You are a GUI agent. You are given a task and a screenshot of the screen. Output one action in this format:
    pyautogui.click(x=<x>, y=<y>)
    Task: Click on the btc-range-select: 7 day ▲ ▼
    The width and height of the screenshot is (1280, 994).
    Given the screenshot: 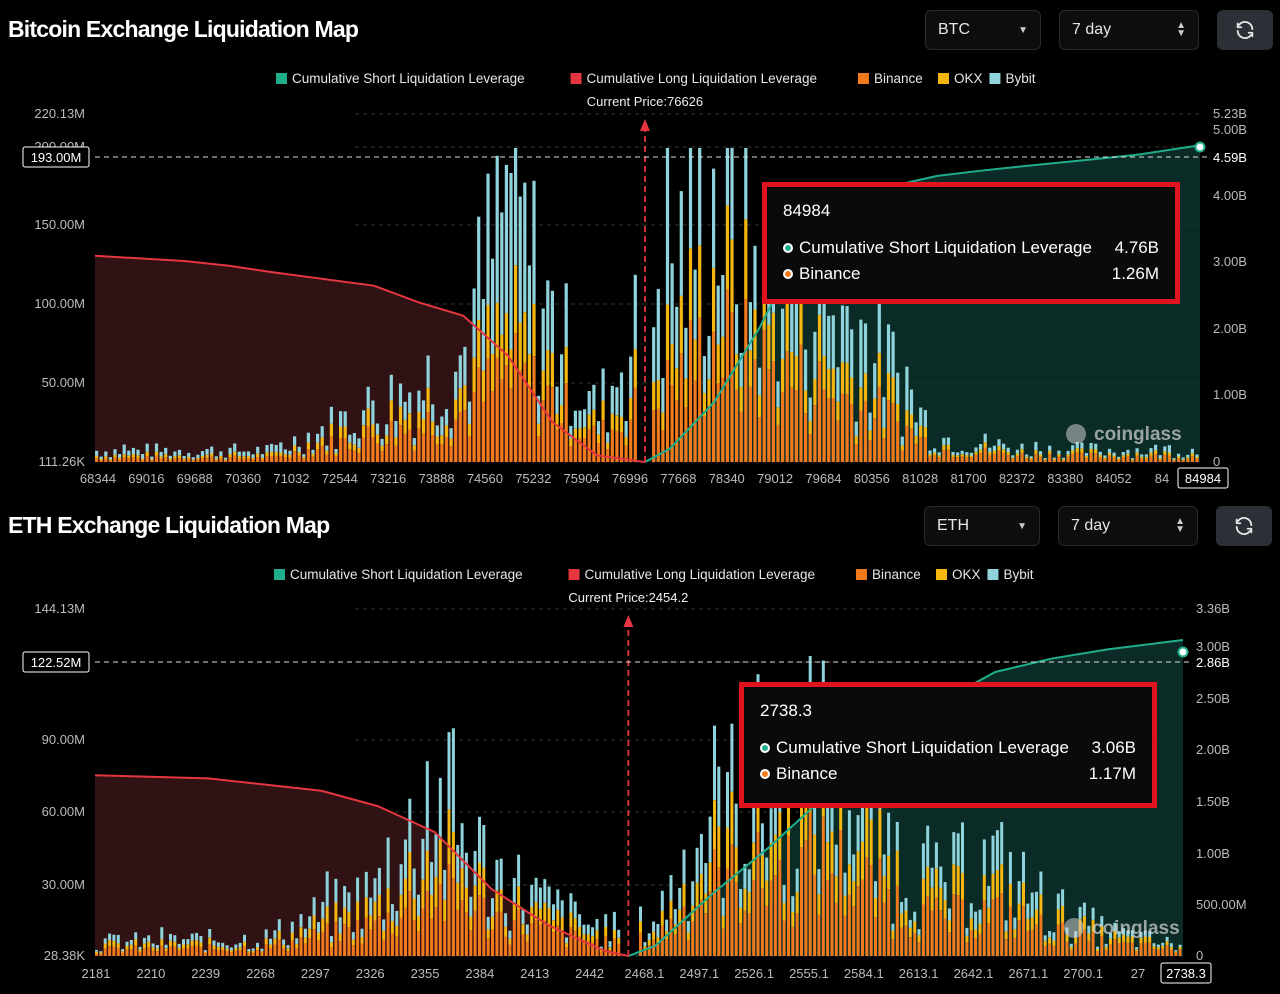 What is the action you would take?
    pyautogui.click(x=1129, y=30)
    